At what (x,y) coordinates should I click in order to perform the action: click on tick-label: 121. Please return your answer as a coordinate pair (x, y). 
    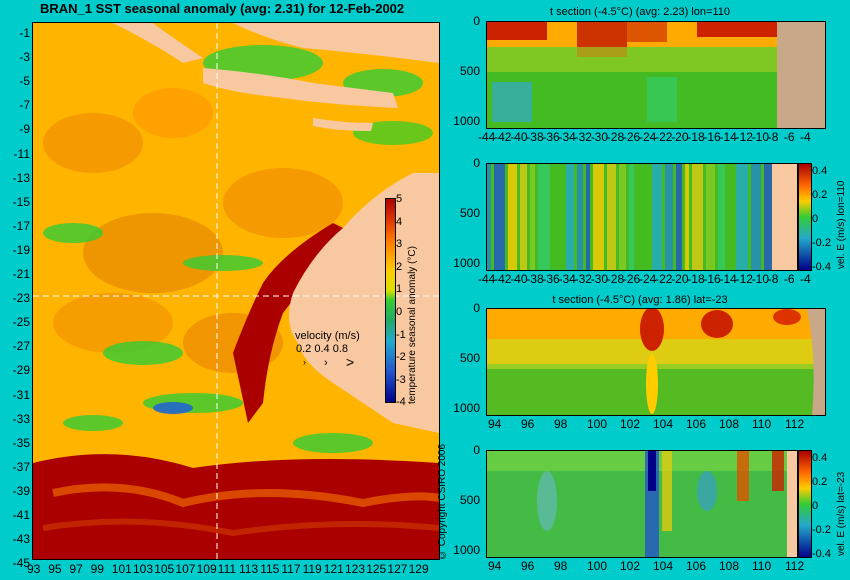
    Looking at the image, I should click on (333, 569).